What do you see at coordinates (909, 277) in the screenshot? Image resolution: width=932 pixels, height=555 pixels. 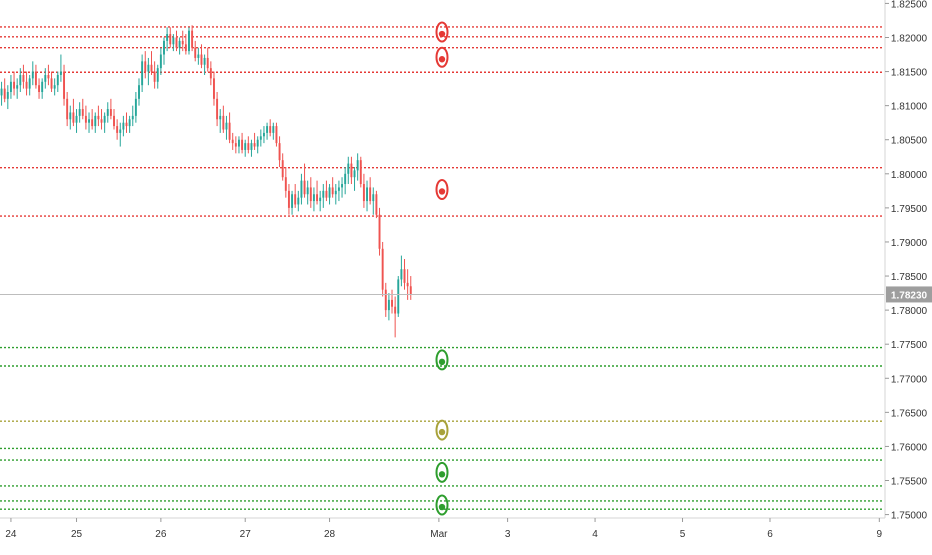 I see `y-tick-label: 1.78500` at bounding box center [909, 277].